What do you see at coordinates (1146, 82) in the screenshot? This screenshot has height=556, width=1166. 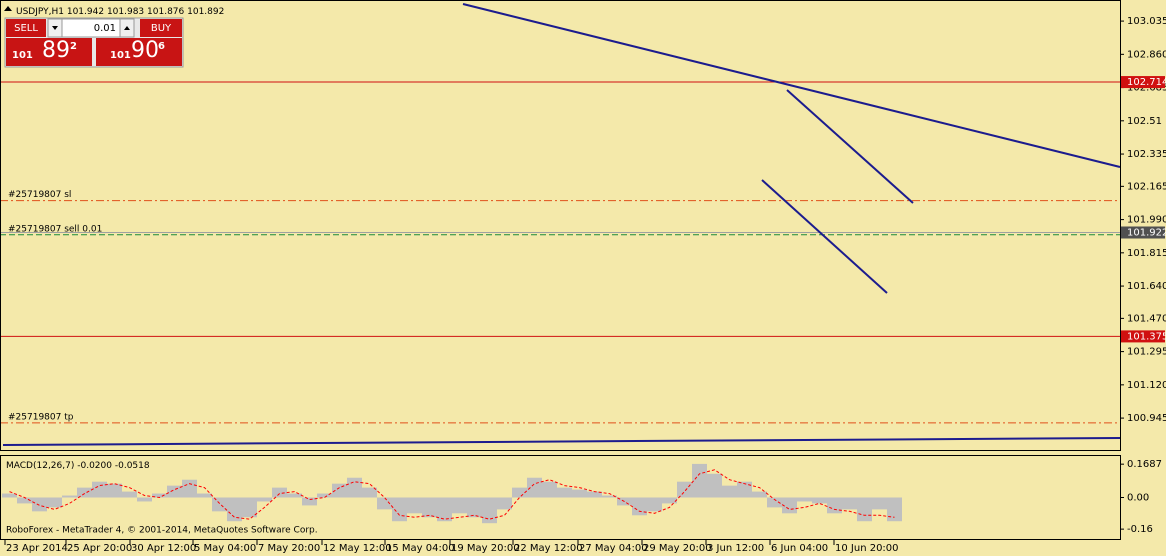 I see `level-label: 102.714` at bounding box center [1146, 82].